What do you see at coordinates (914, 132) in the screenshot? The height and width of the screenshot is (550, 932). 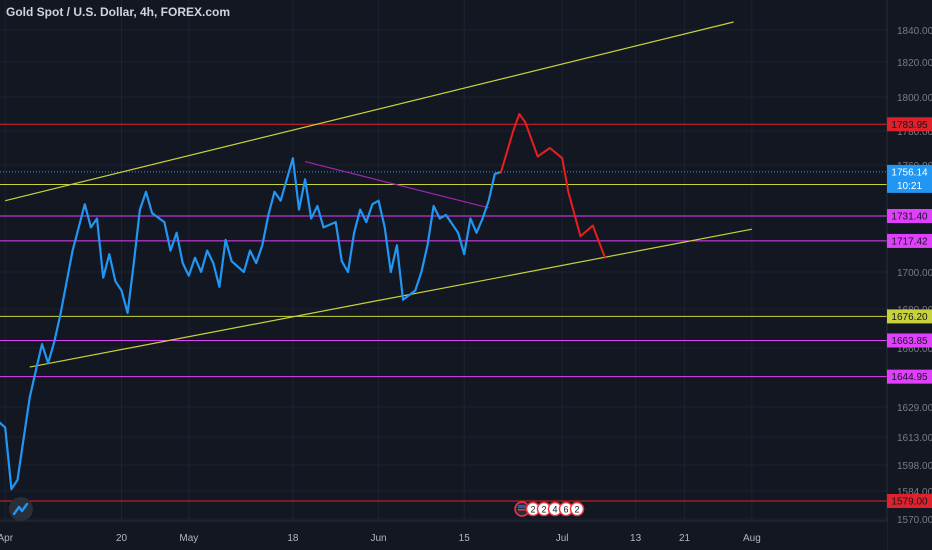 I see `price-tick-label: 1780.00` at bounding box center [914, 132].